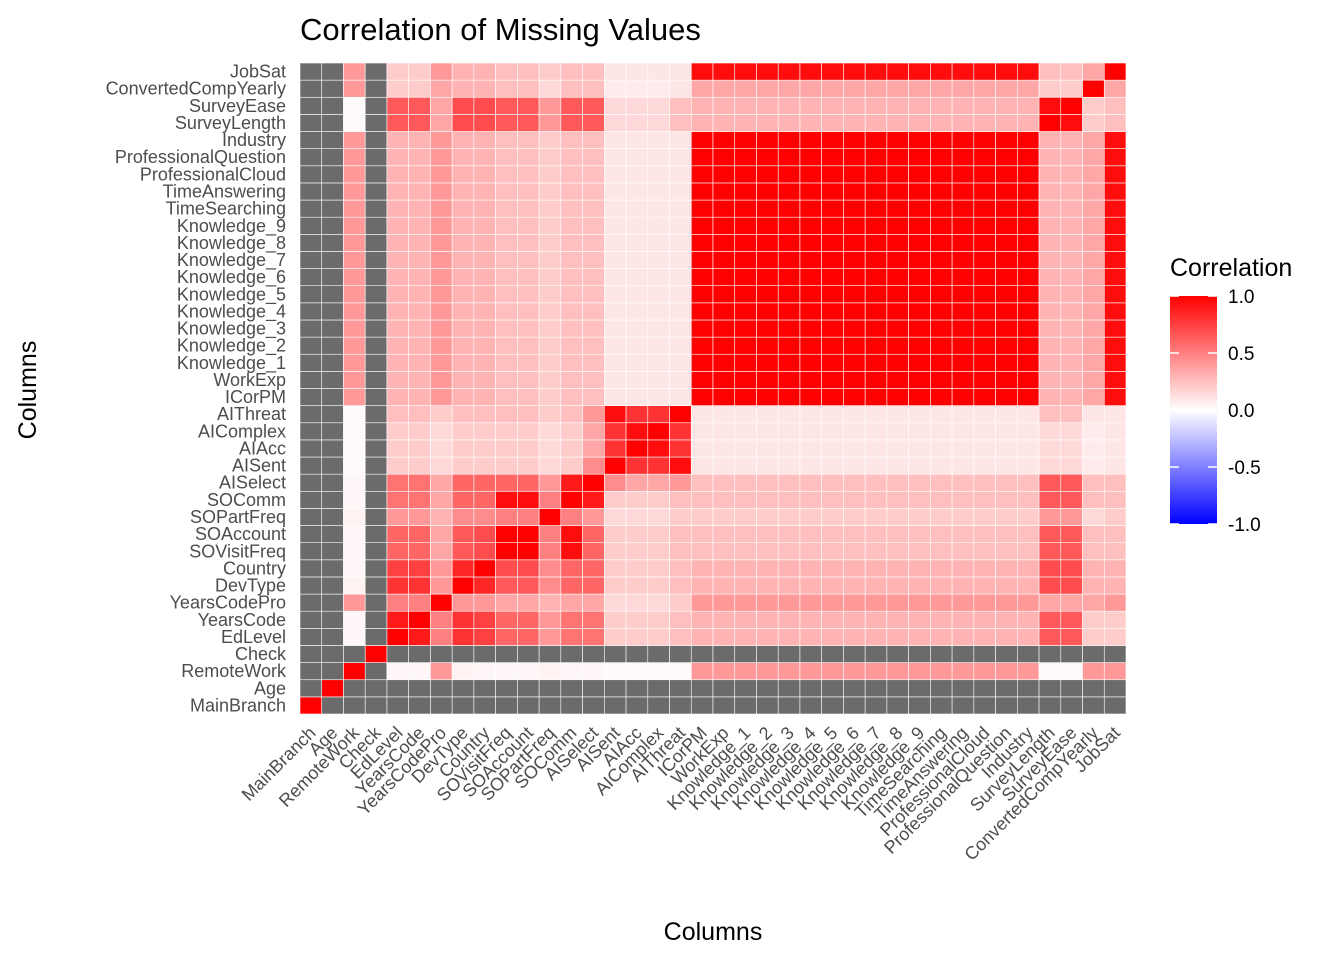 Image resolution: width=1344 pixels, height=960 pixels. What do you see at coordinates (1241, 354) in the screenshot?
I see `legend-tick-label: 0.5` at bounding box center [1241, 354].